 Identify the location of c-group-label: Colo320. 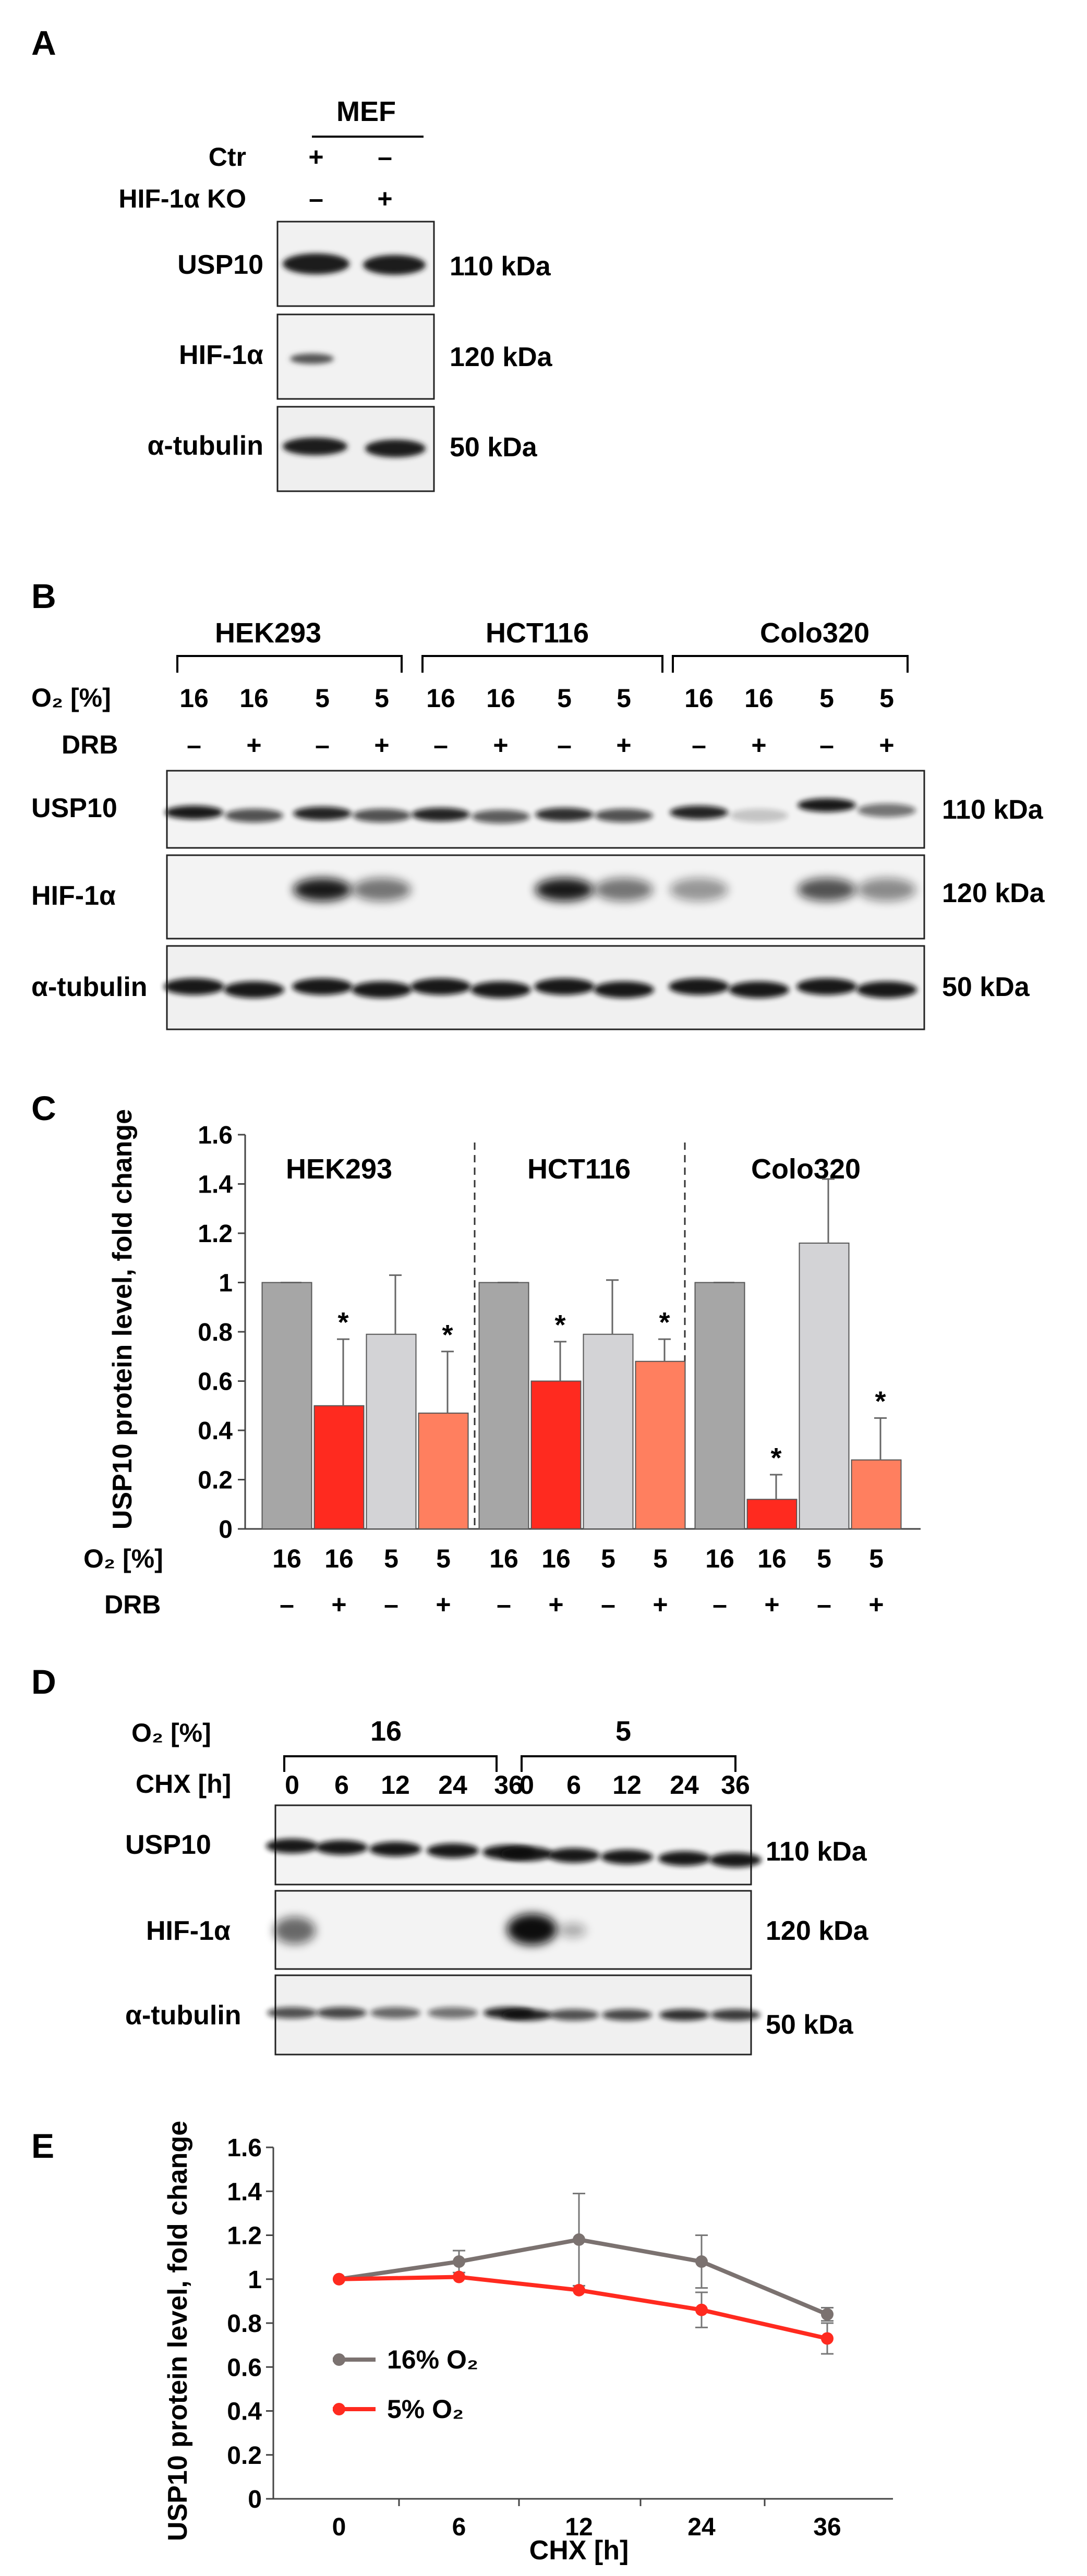
(806, 1169).